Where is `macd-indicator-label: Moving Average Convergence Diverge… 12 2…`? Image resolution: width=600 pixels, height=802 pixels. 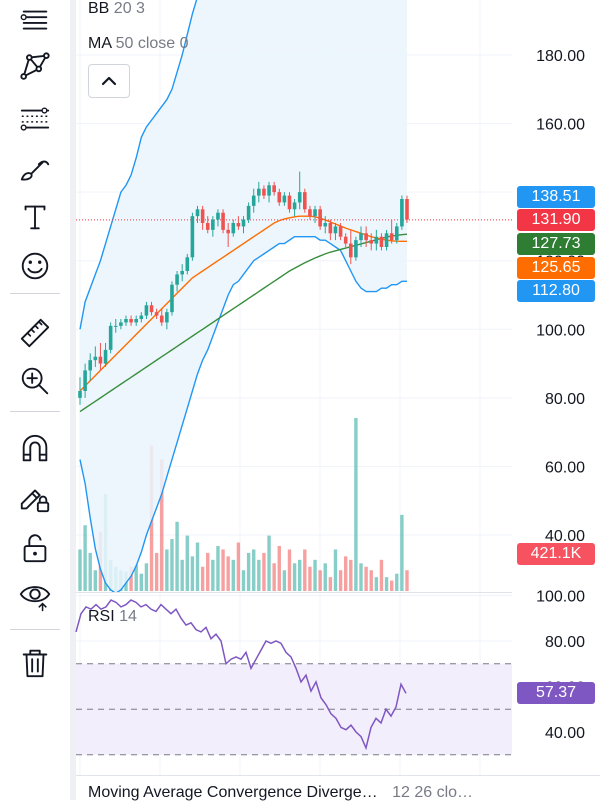 macd-indicator-label: Moving Average Convergence Diverge… 12 2… is located at coordinates (280, 793).